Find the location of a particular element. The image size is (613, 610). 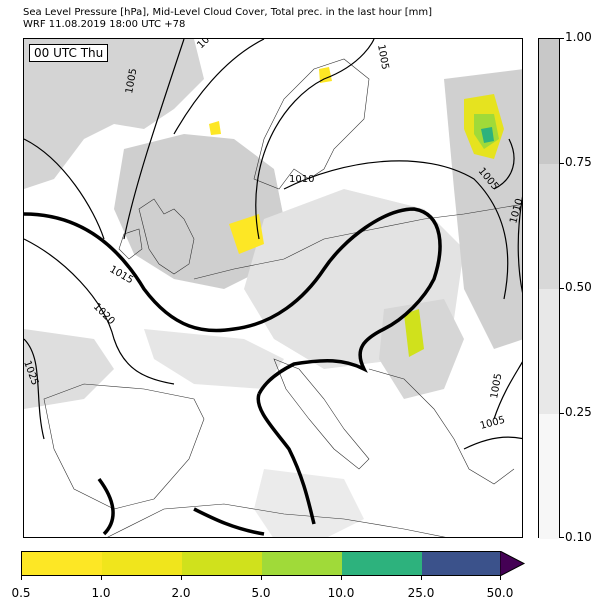

precip-colorbar is located at coordinates (261, 563).